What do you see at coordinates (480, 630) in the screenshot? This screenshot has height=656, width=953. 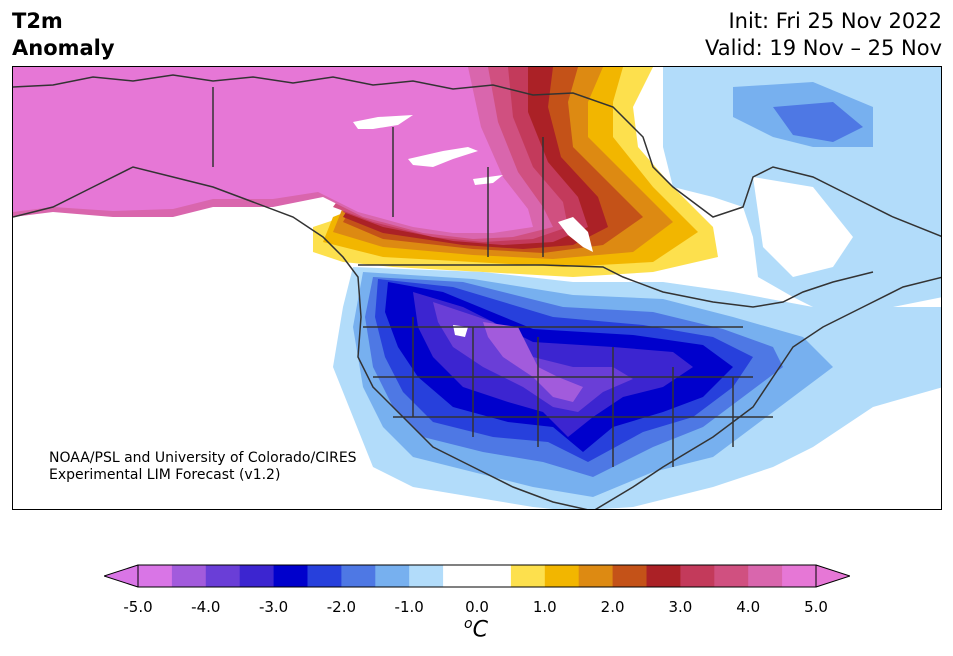 I see `unit-letter: C` at bounding box center [480, 630].